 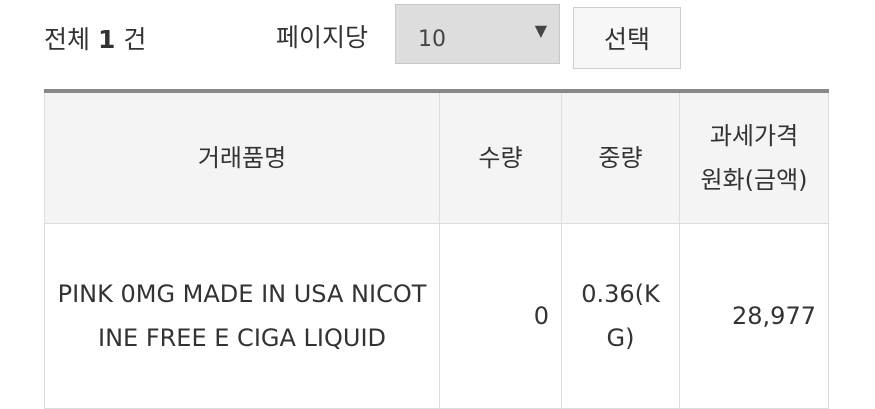 What do you see at coordinates (135, 39) in the screenshot?
I see `total-suffix: 건` at bounding box center [135, 39].